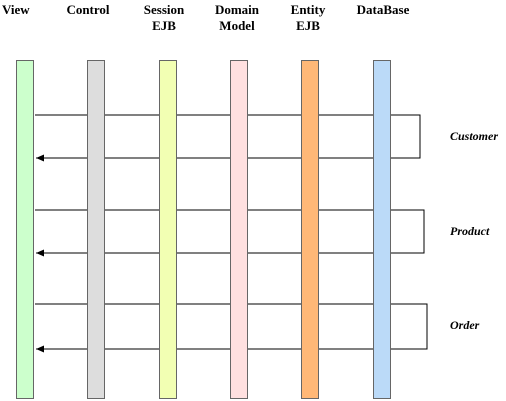 The width and height of the screenshot is (506, 401). Describe the element at coordinates (96, 229) in the screenshot. I see `lane-control` at that location.